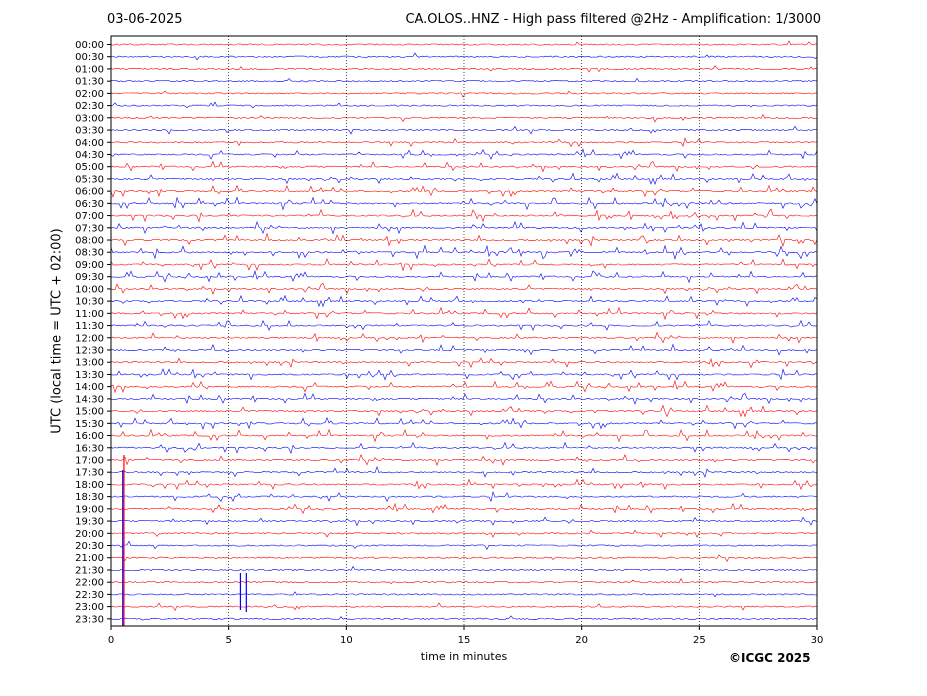 This screenshot has width=927, height=696. Describe the element at coordinates (89, 522) in the screenshot. I see `y-tick-label: 19:30` at that location.